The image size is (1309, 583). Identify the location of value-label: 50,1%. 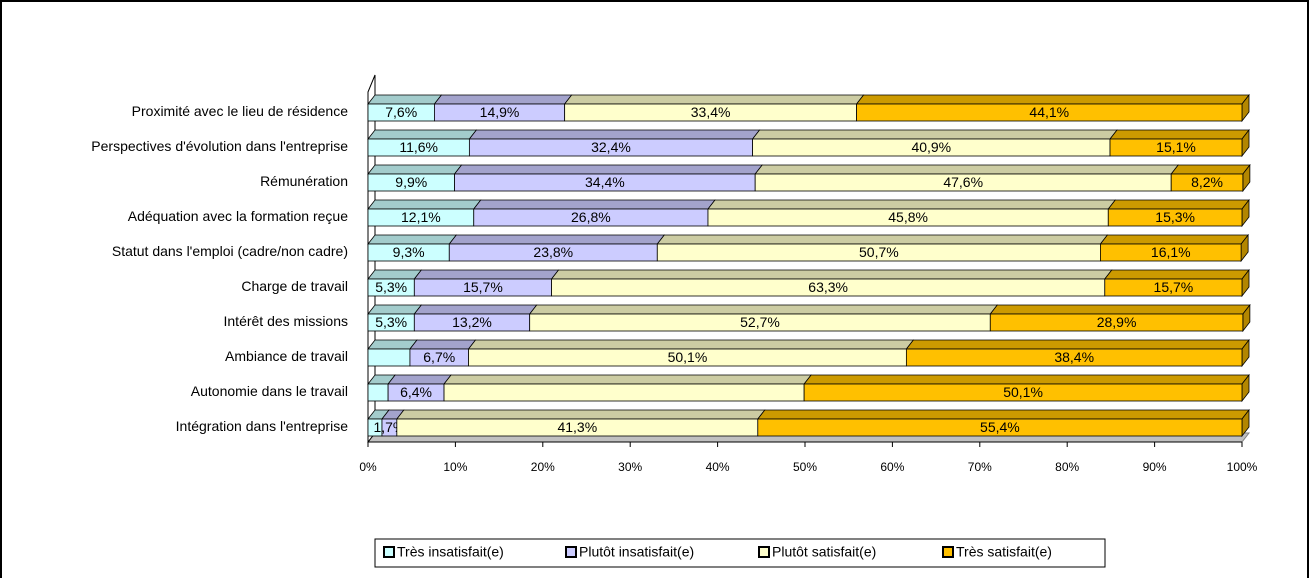
(688, 357).